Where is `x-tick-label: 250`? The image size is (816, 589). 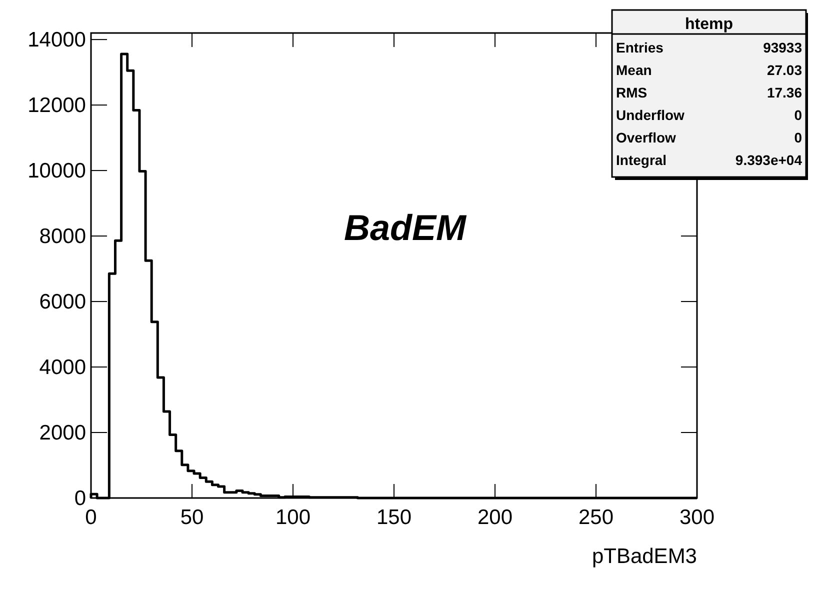 x-tick-label: 250 is located at coordinates (596, 517).